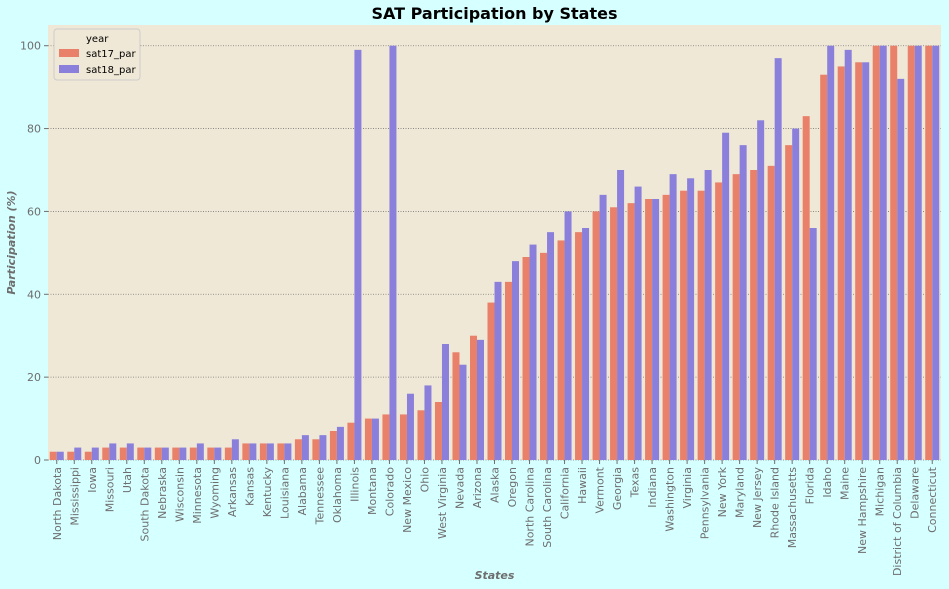 Image resolution: width=949 pixels, height=589 pixels. I want to click on x-tick-label: Michigan, so click(880, 491).